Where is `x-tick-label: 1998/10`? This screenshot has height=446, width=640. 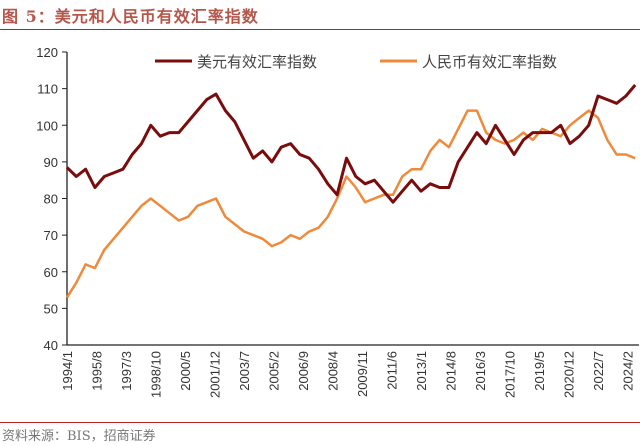 x-tick-label: 1998/10 is located at coordinates (155, 374).